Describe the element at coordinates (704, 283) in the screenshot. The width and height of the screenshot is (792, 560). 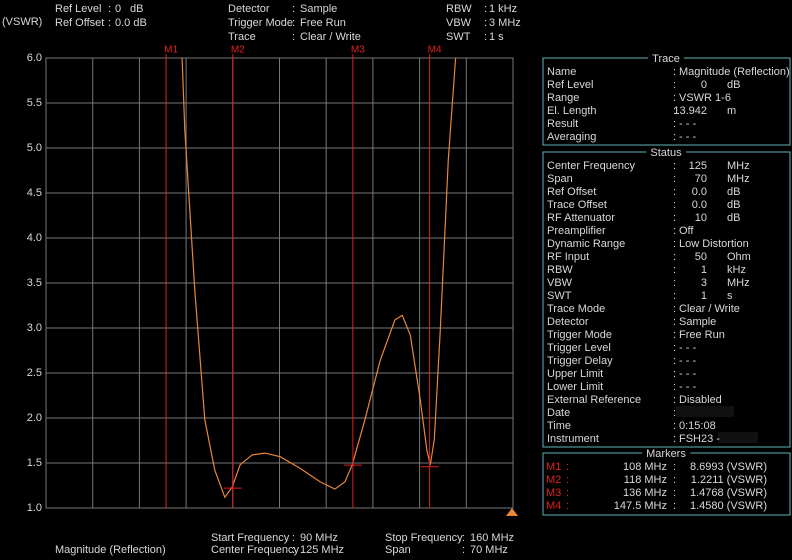
I see `row-value: 3` at that location.